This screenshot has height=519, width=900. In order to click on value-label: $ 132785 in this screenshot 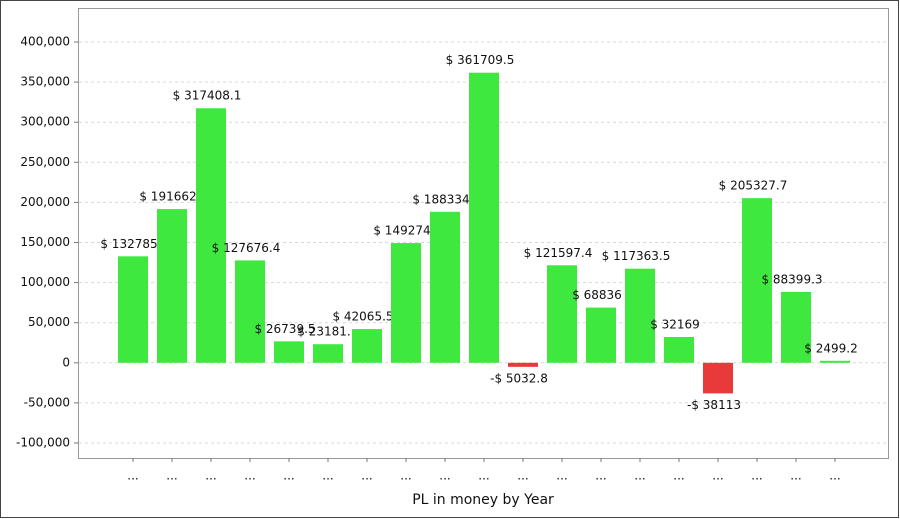, I will do `click(128, 244)`.